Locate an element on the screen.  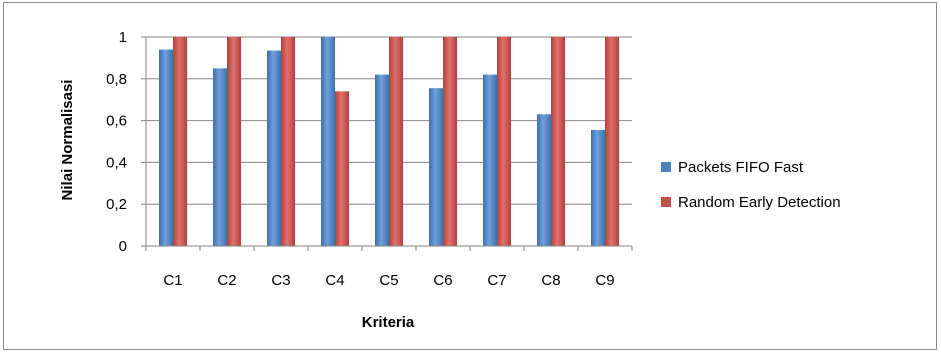
bar-packets-fifo-fast-c3 is located at coordinates (274, 148).